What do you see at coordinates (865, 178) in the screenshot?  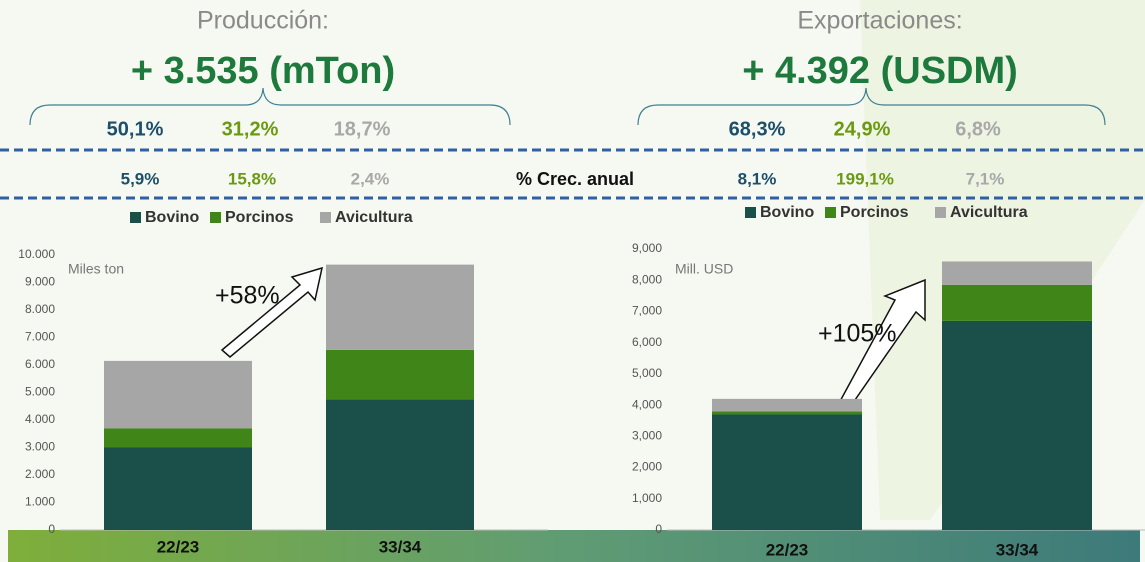 I see `growth: 199,1%` at bounding box center [865, 178].